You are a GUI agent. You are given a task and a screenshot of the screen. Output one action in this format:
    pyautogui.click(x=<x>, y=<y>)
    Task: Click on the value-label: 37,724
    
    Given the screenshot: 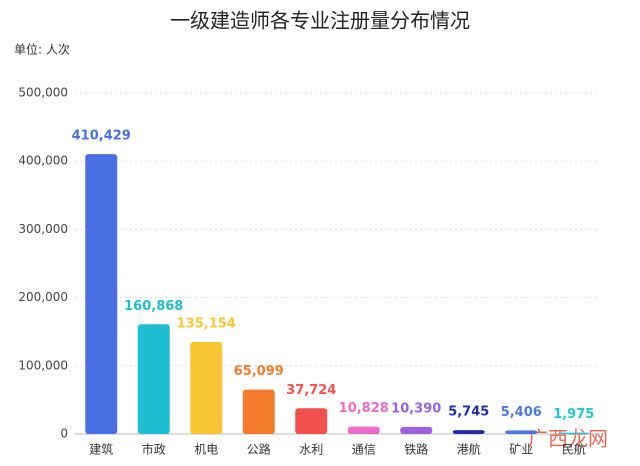 What is the action you would take?
    pyautogui.click(x=311, y=390)
    